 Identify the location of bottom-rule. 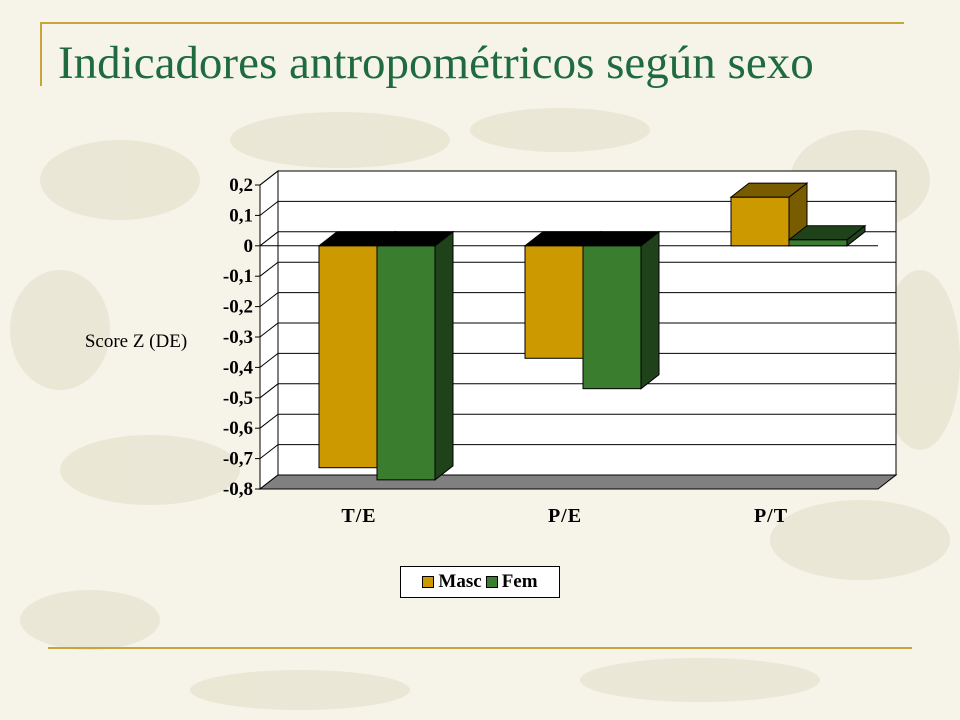
(480, 648).